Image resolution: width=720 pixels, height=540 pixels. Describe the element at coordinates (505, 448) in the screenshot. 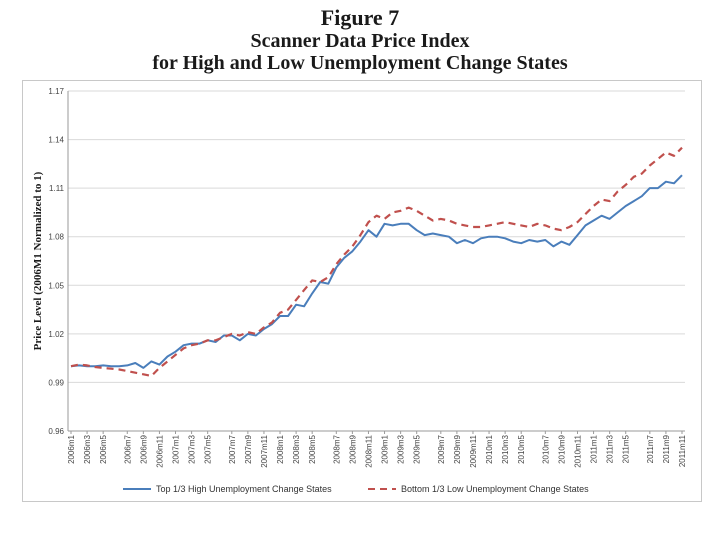

I see `x-tick-label: 2010m3` at that location.